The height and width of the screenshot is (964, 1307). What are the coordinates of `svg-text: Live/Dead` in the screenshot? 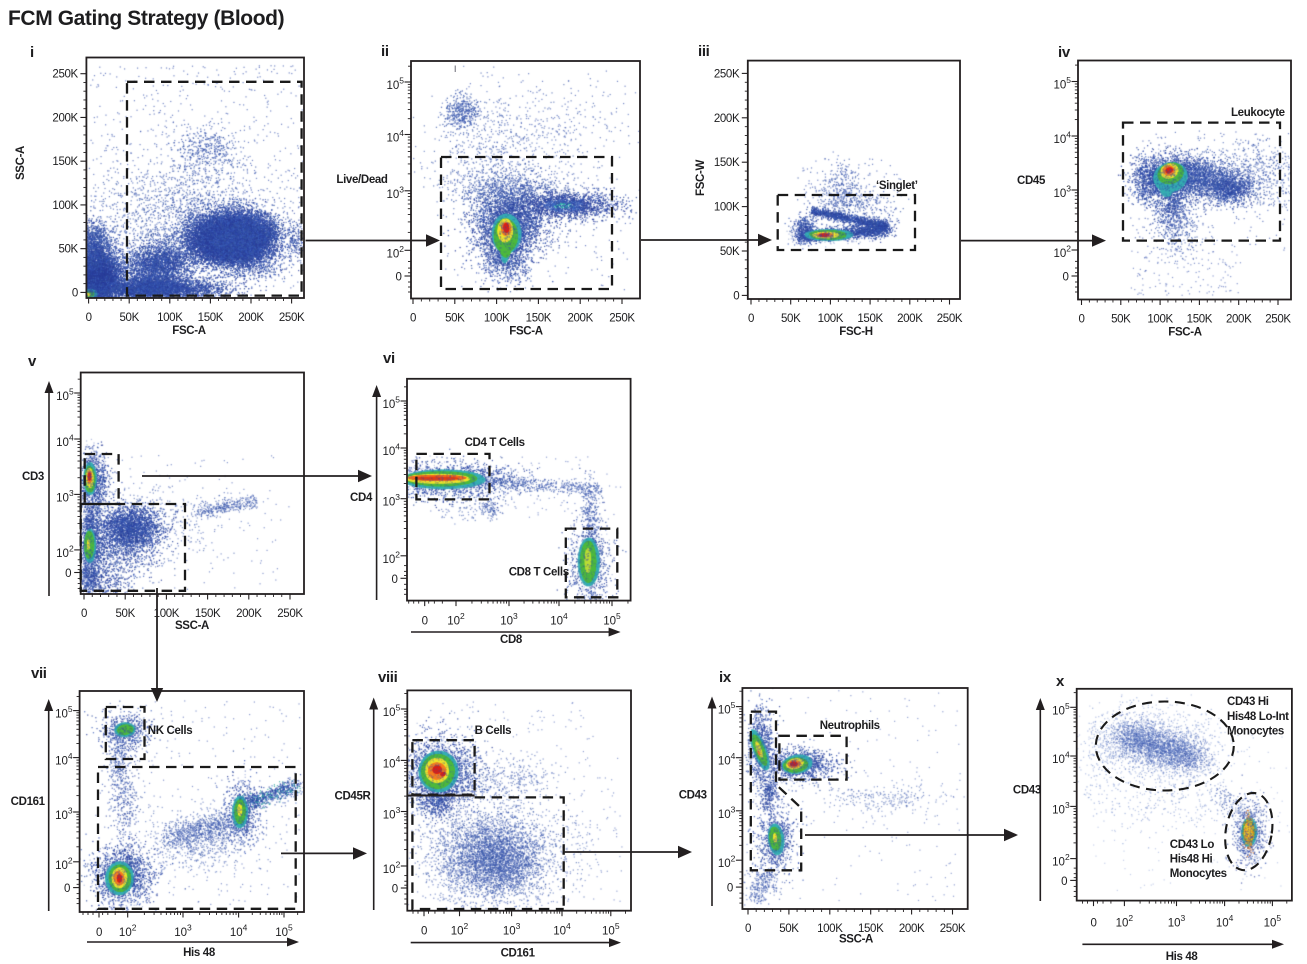 It's located at (362, 180).